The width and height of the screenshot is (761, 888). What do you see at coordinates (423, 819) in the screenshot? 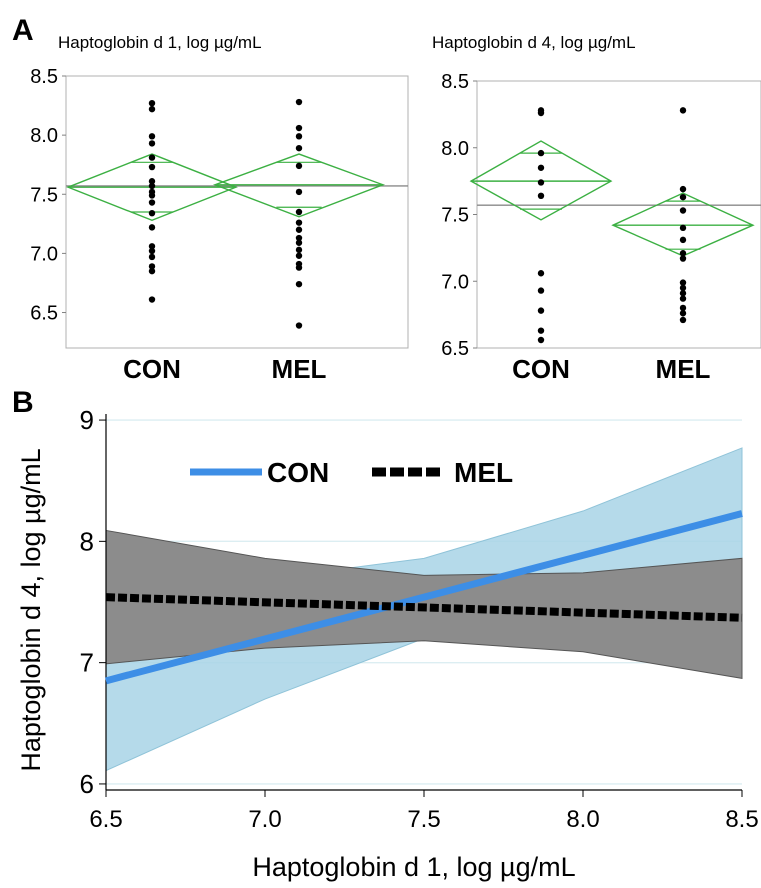
I see `x-tick-label: 7.5` at bounding box center [423, 819].